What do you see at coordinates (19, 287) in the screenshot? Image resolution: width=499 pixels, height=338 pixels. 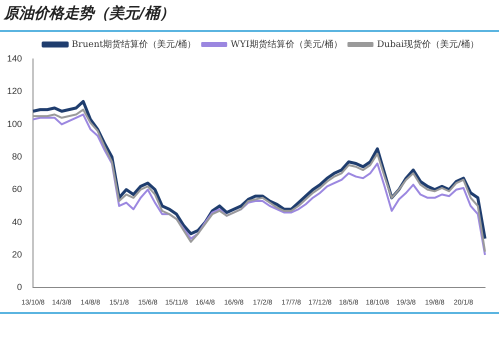 I see `y-tick-label: 0` at bounding box center [19, 287].